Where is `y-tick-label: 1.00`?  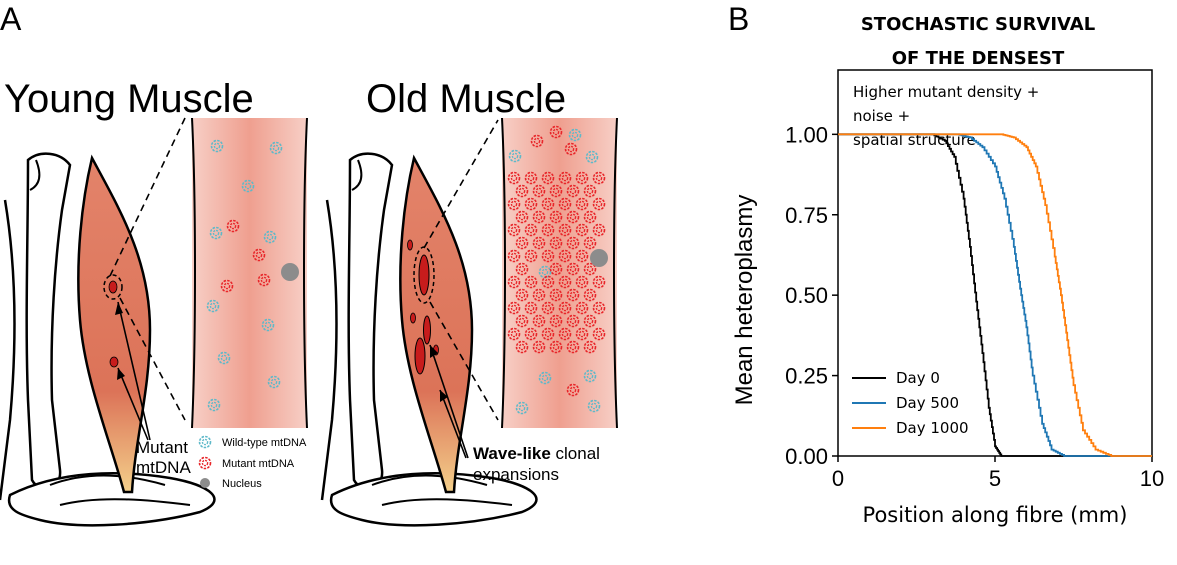 y-tick-label: 1.00 is located at coordinates (806, 134).